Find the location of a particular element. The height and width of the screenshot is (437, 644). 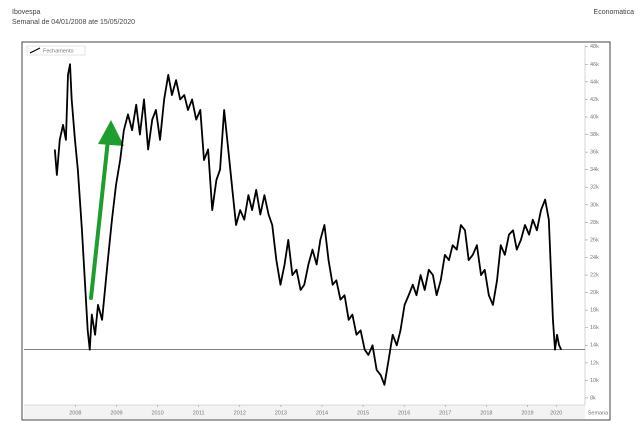

y-tick-label: 16k is located at coordinates (594, 328).